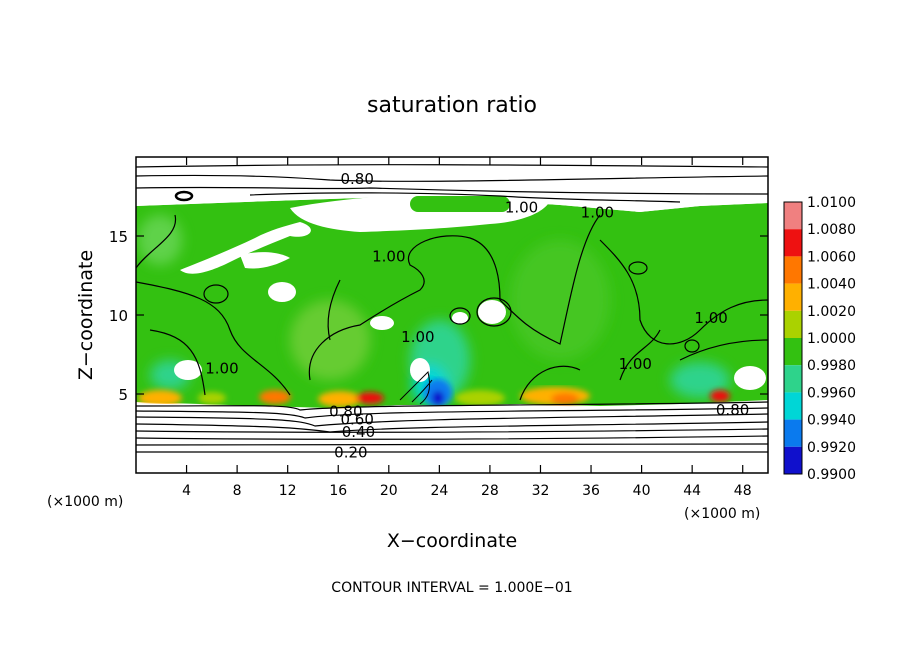 The height and width of the screenshot is (654, 904). I want to click on x-tick-label: 8, so click(237, 491).